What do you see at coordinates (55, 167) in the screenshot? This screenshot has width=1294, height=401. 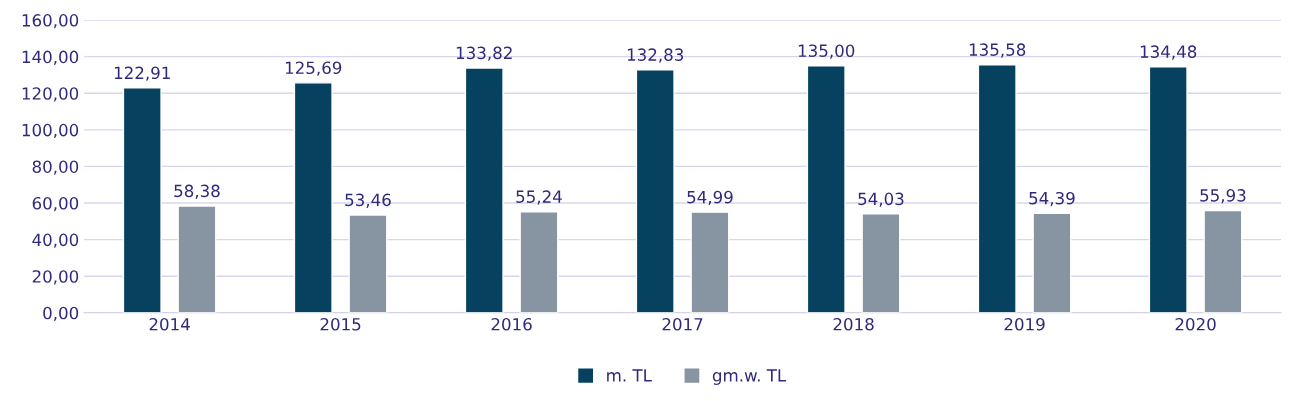 I see `y-tick-label: 80,00` at bounding box center [55, 167].